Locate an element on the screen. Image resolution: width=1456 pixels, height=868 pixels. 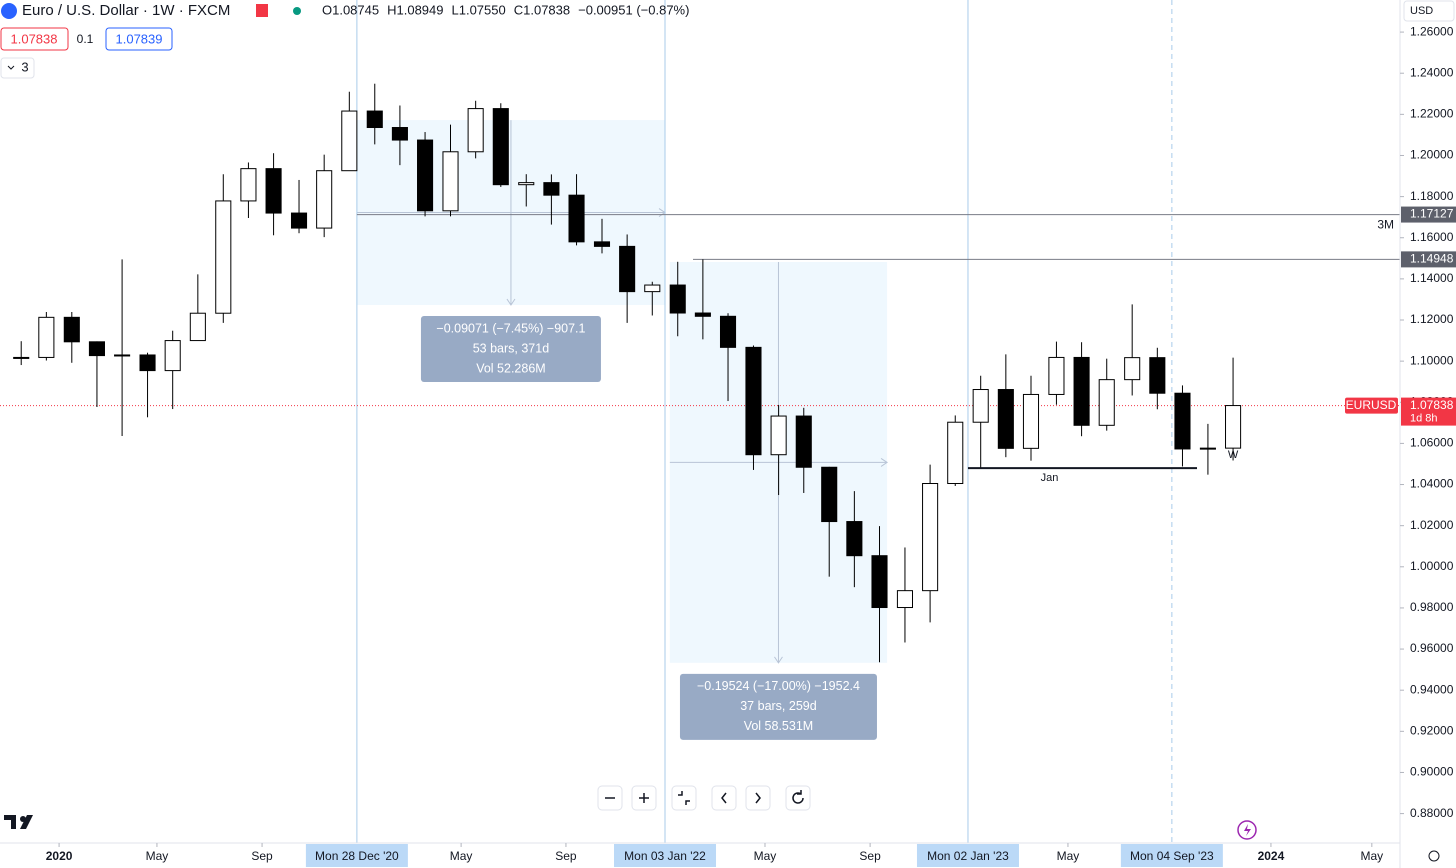
bid: 1.07838 is located at coordinates (34, 38).